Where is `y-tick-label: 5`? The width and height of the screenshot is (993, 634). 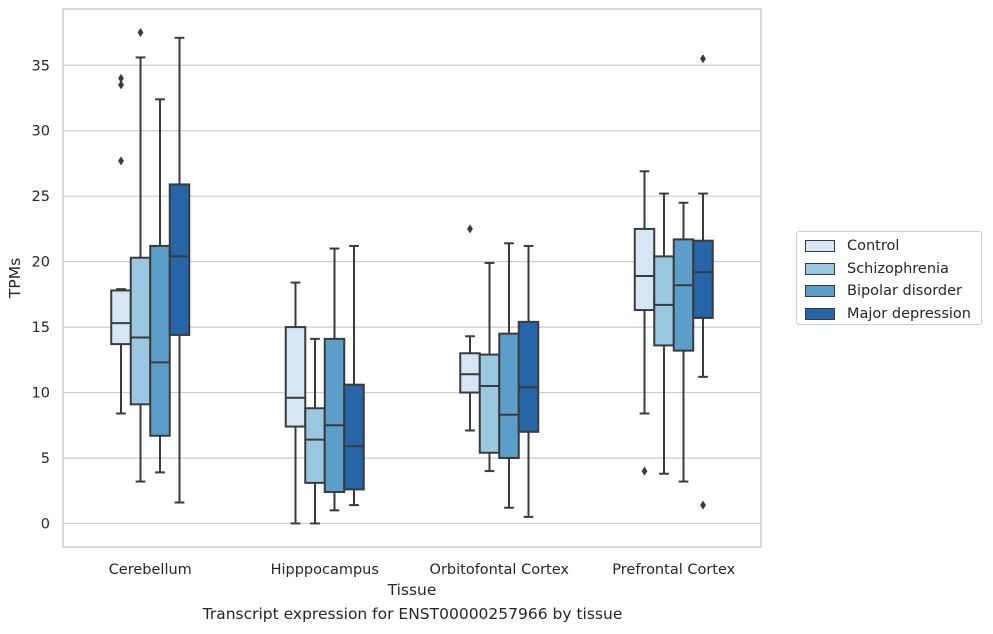
y-tick-label: 5 is located at coordinates (45, 459).